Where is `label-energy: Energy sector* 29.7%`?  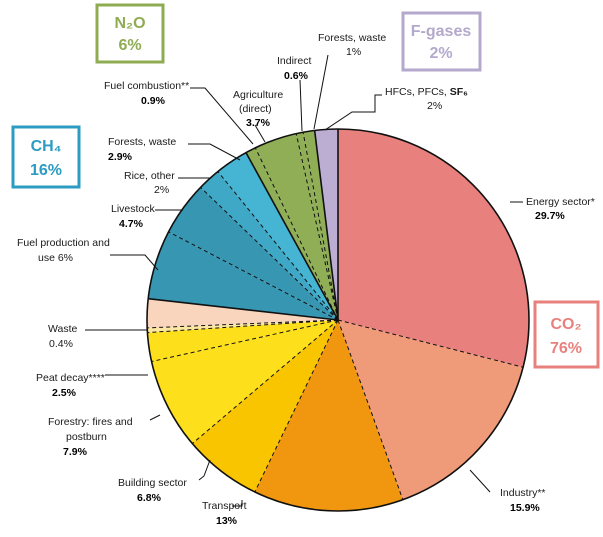 label-energy: Energy sector* 29.7% is located at coordinates (560, 209).